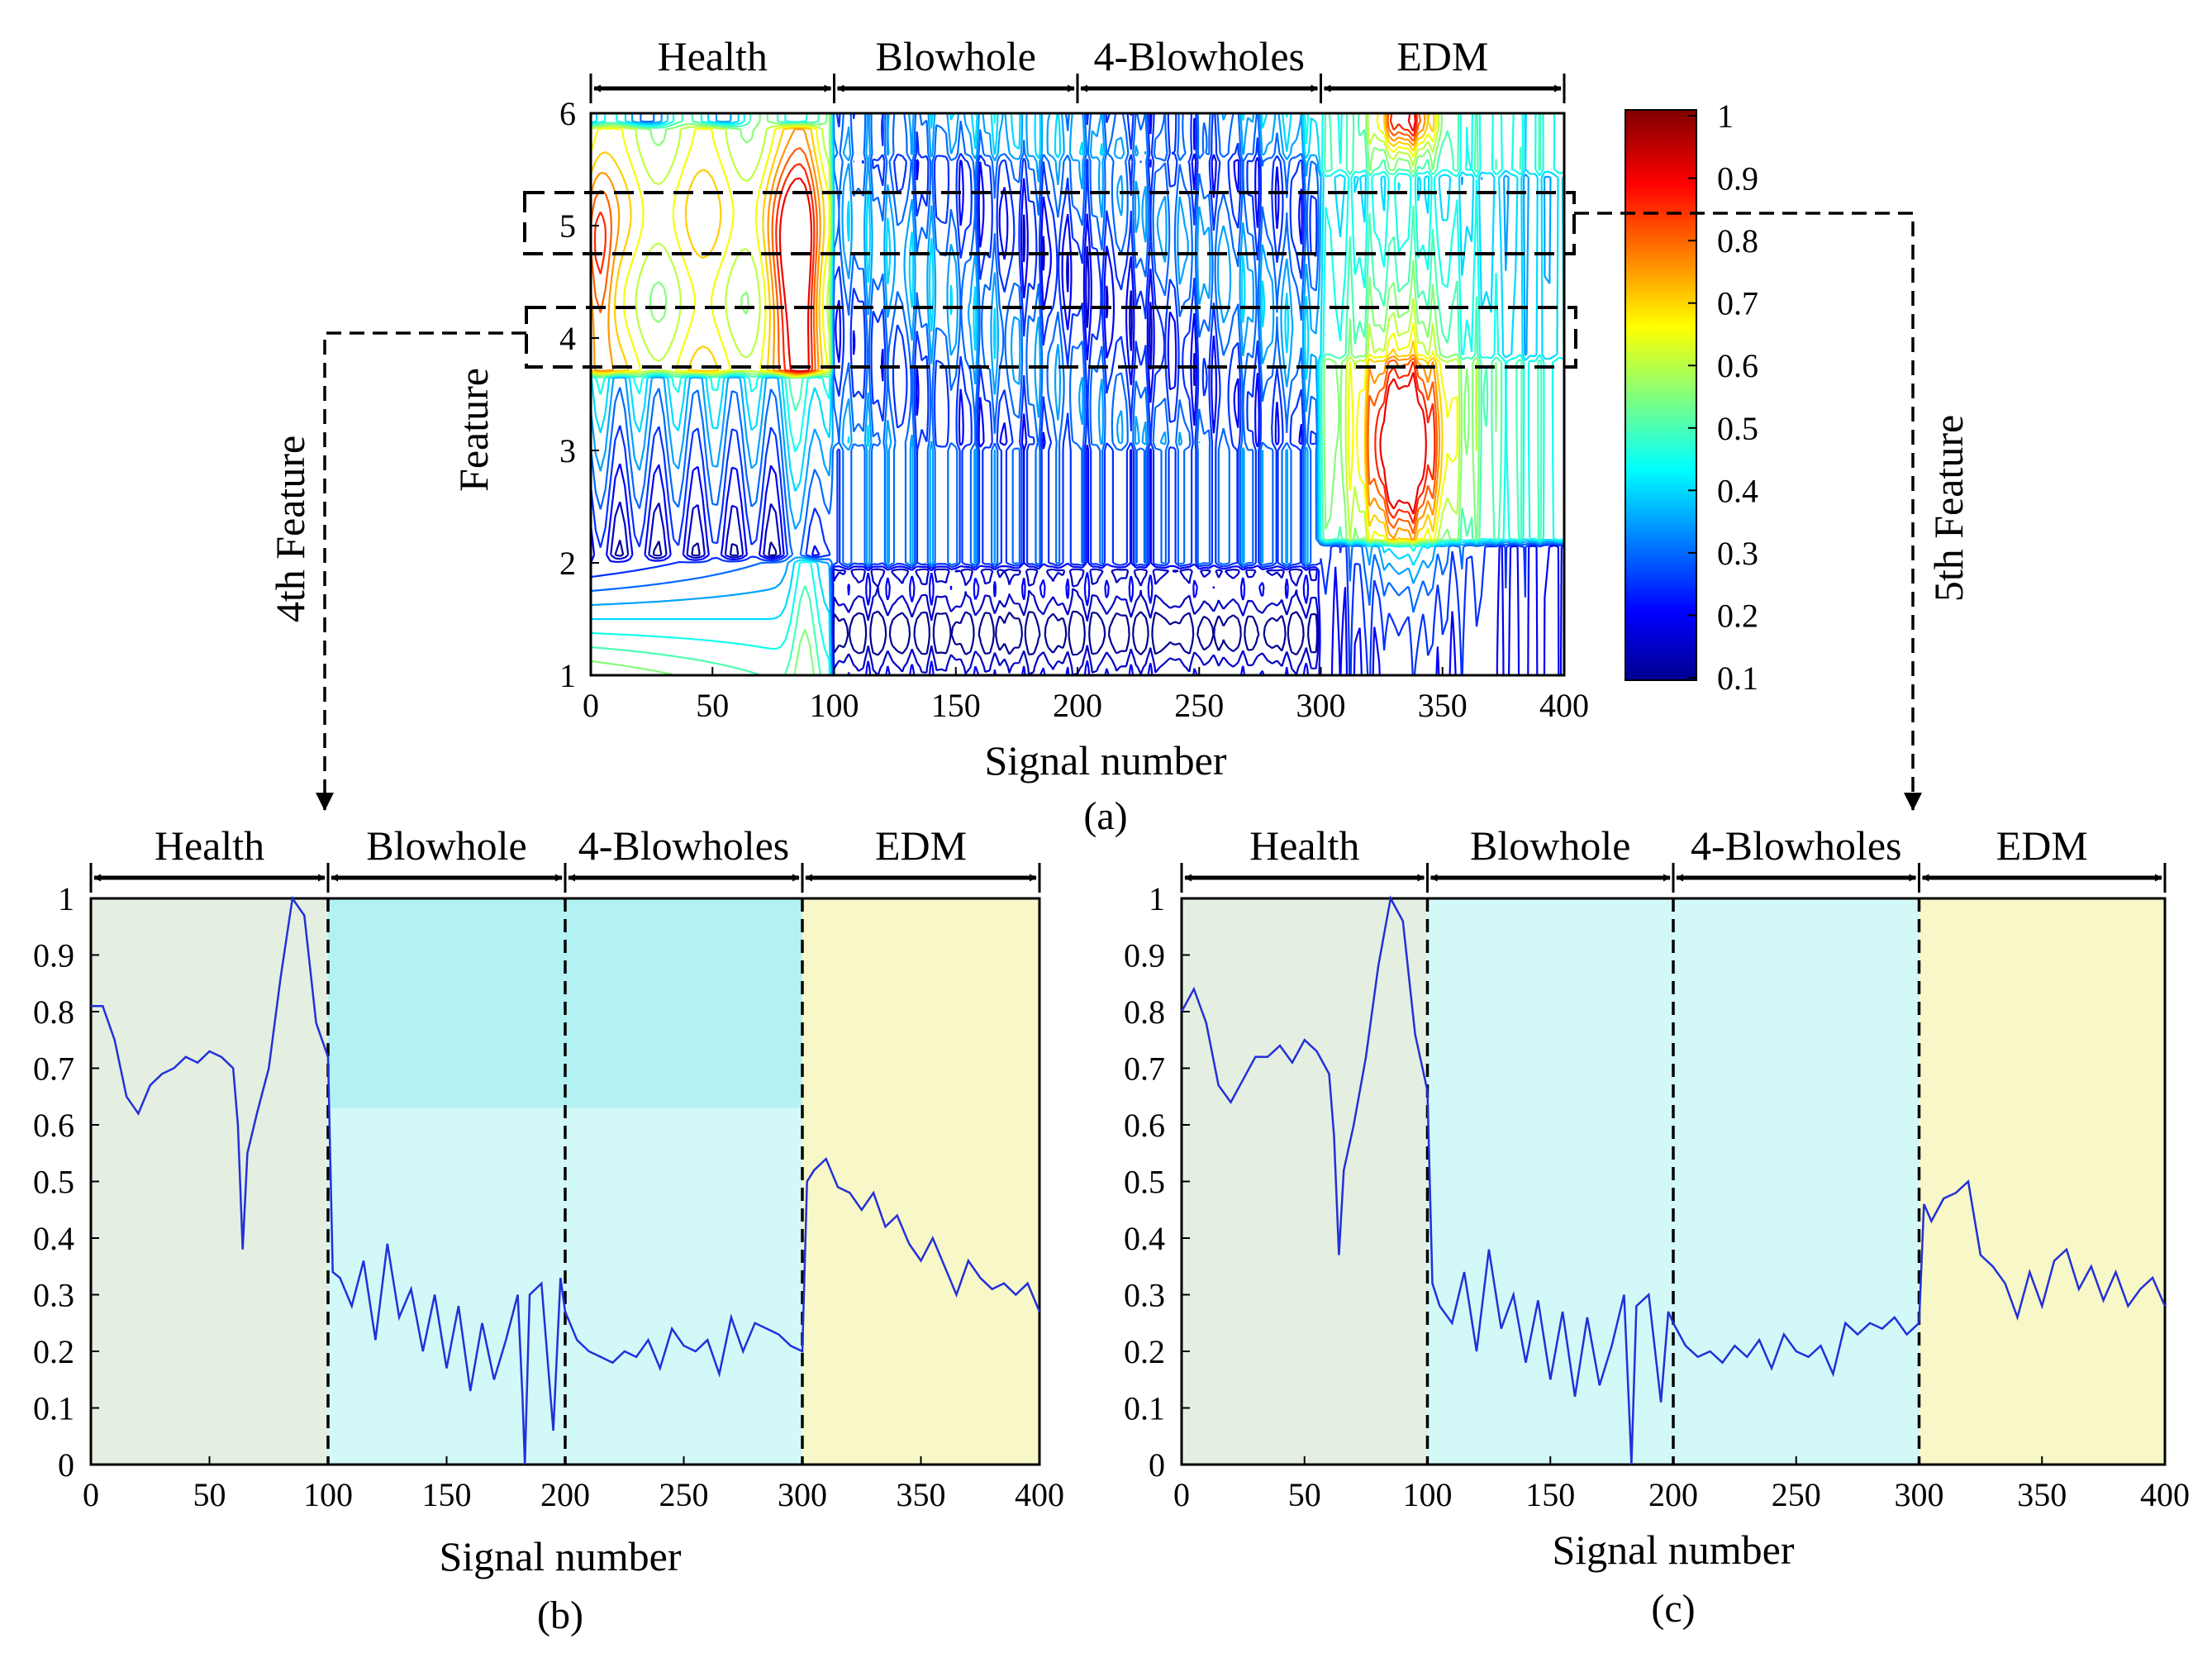 The image size is (2212, 1653). I want to click on plot-area-a, so click(1077, 394).